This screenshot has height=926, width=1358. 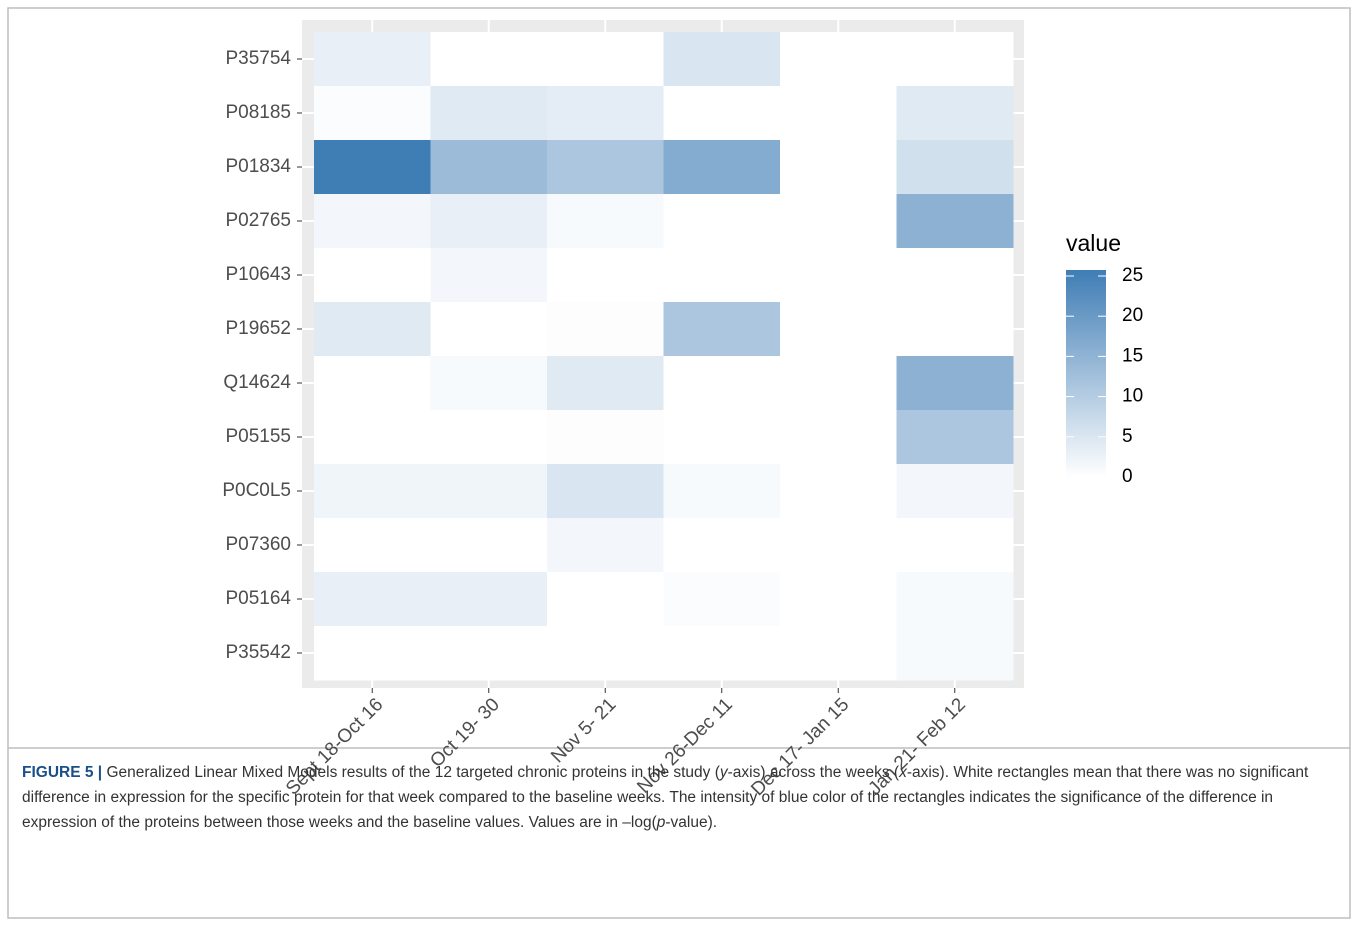 What do you see at coordinates (1132, 315) in the screenshot?
I see `colorbar-tick-label: 20` at bounding box center [1132, 315].